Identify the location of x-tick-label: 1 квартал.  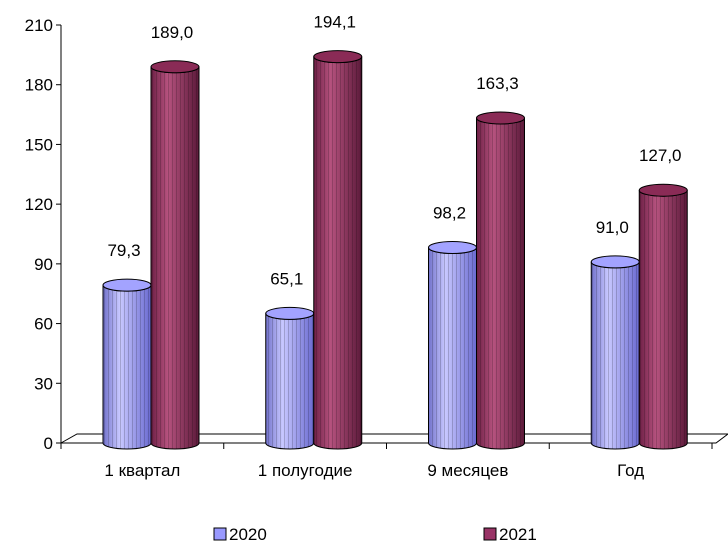
(142, 470).